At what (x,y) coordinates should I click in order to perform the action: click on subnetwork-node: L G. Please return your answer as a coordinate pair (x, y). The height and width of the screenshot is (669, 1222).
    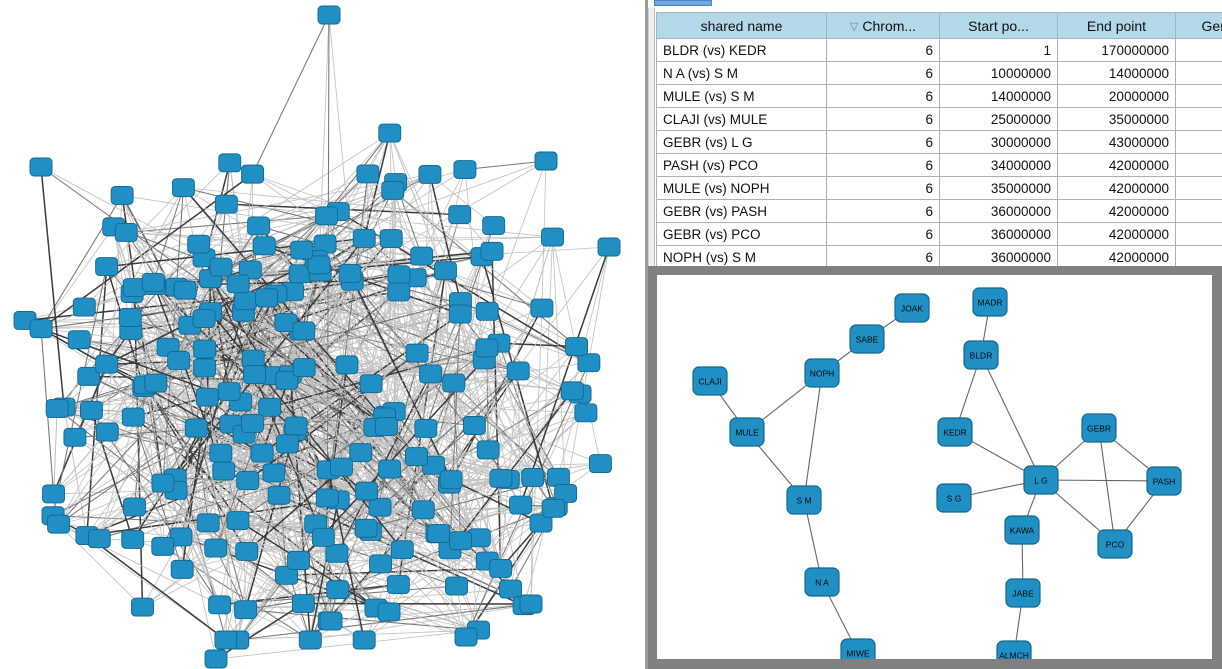
    Looking at the image, I should click on (1041, 480).